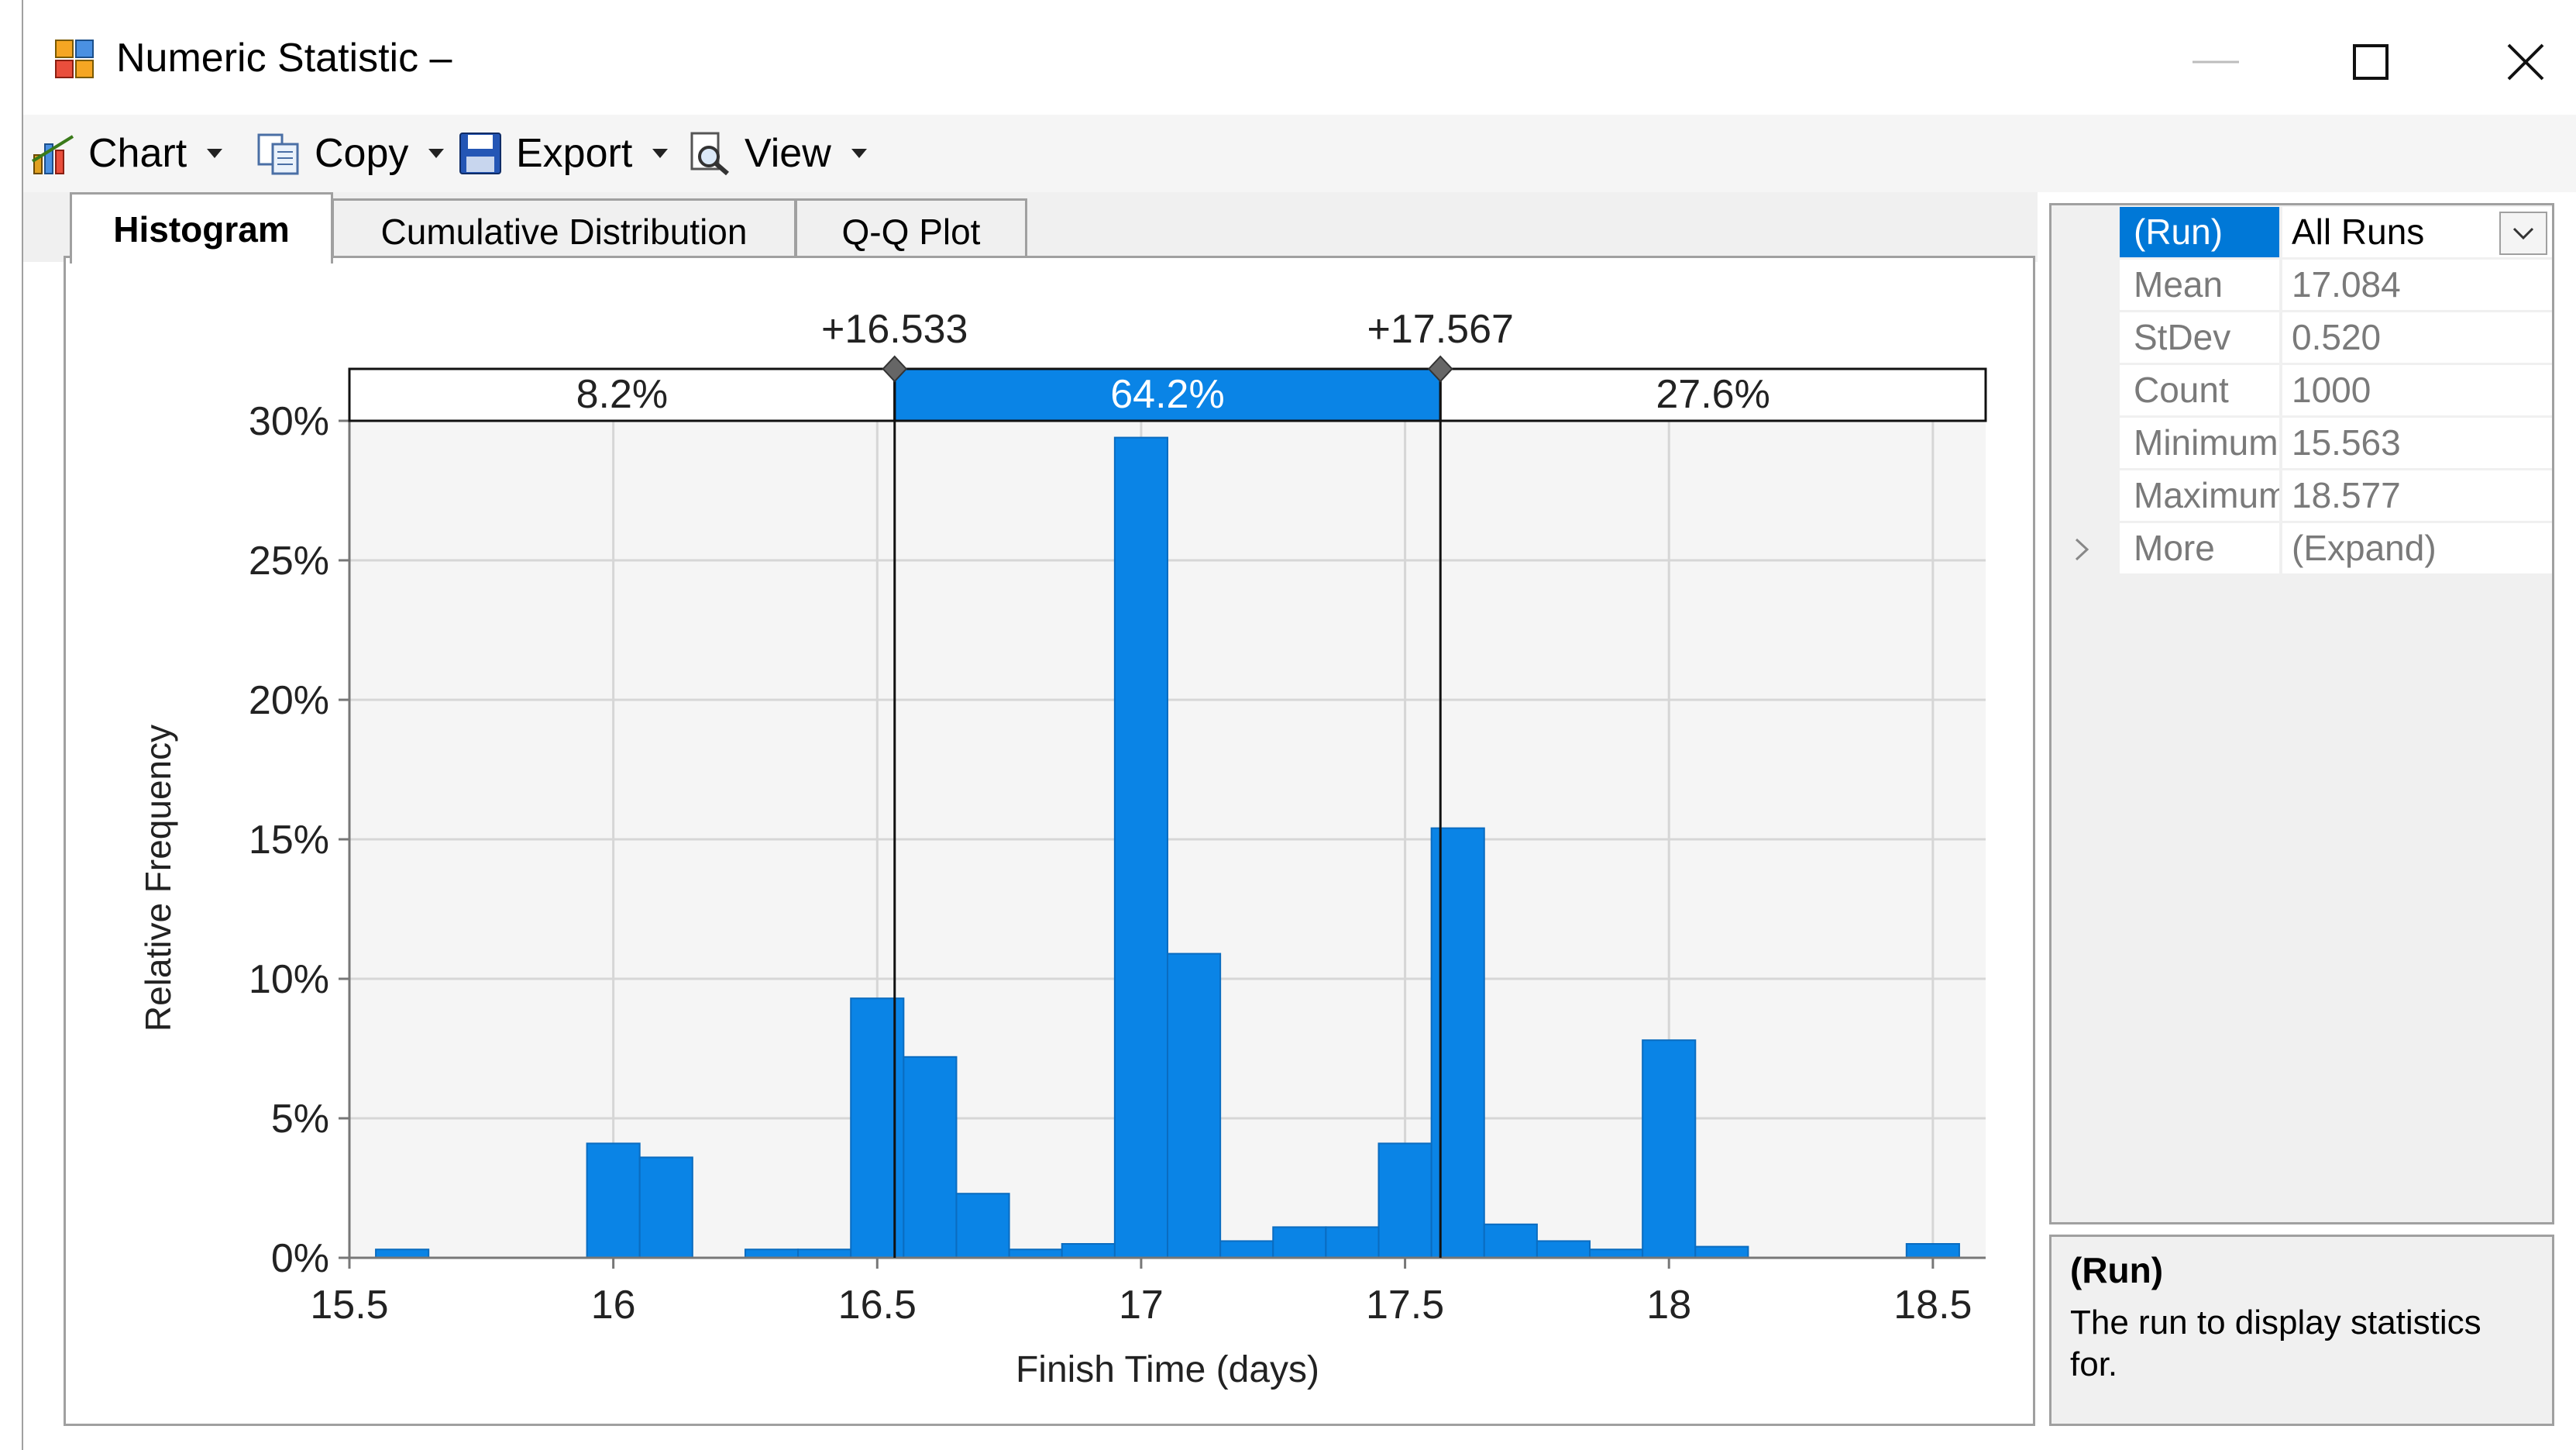  I want to click on y-tick-label: 30%, so click(289, 421).